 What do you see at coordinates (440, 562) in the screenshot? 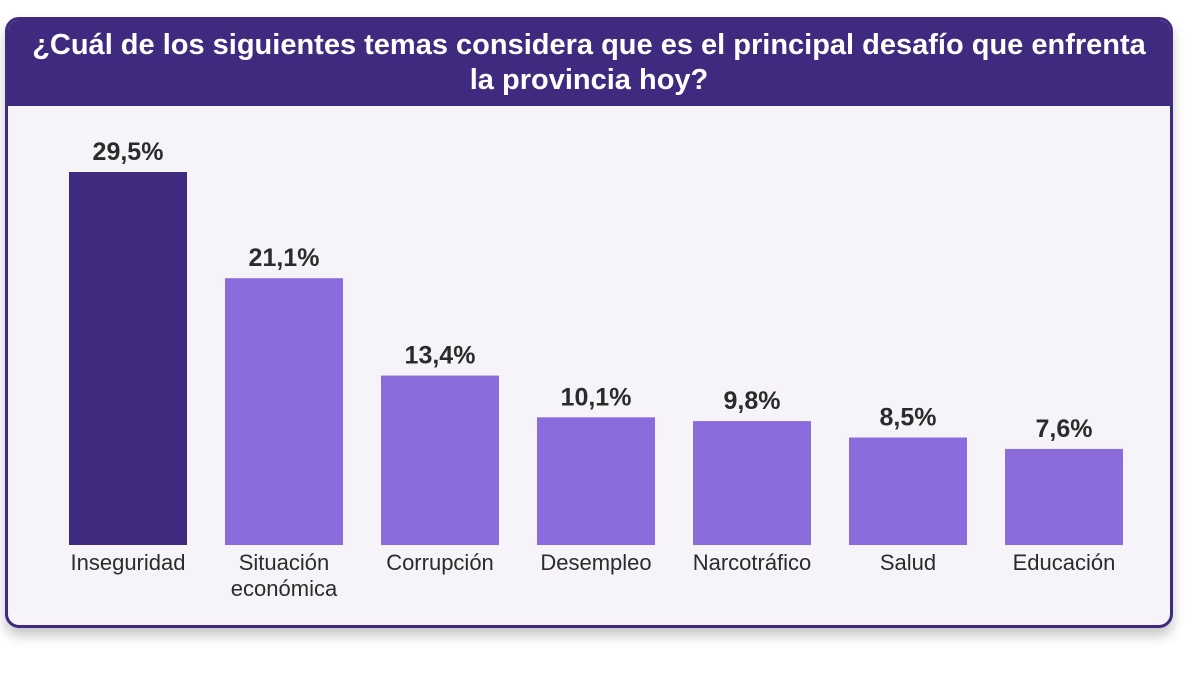
I see `category-label-corrupcion: Corrupción` at bounding box center [440, 562].